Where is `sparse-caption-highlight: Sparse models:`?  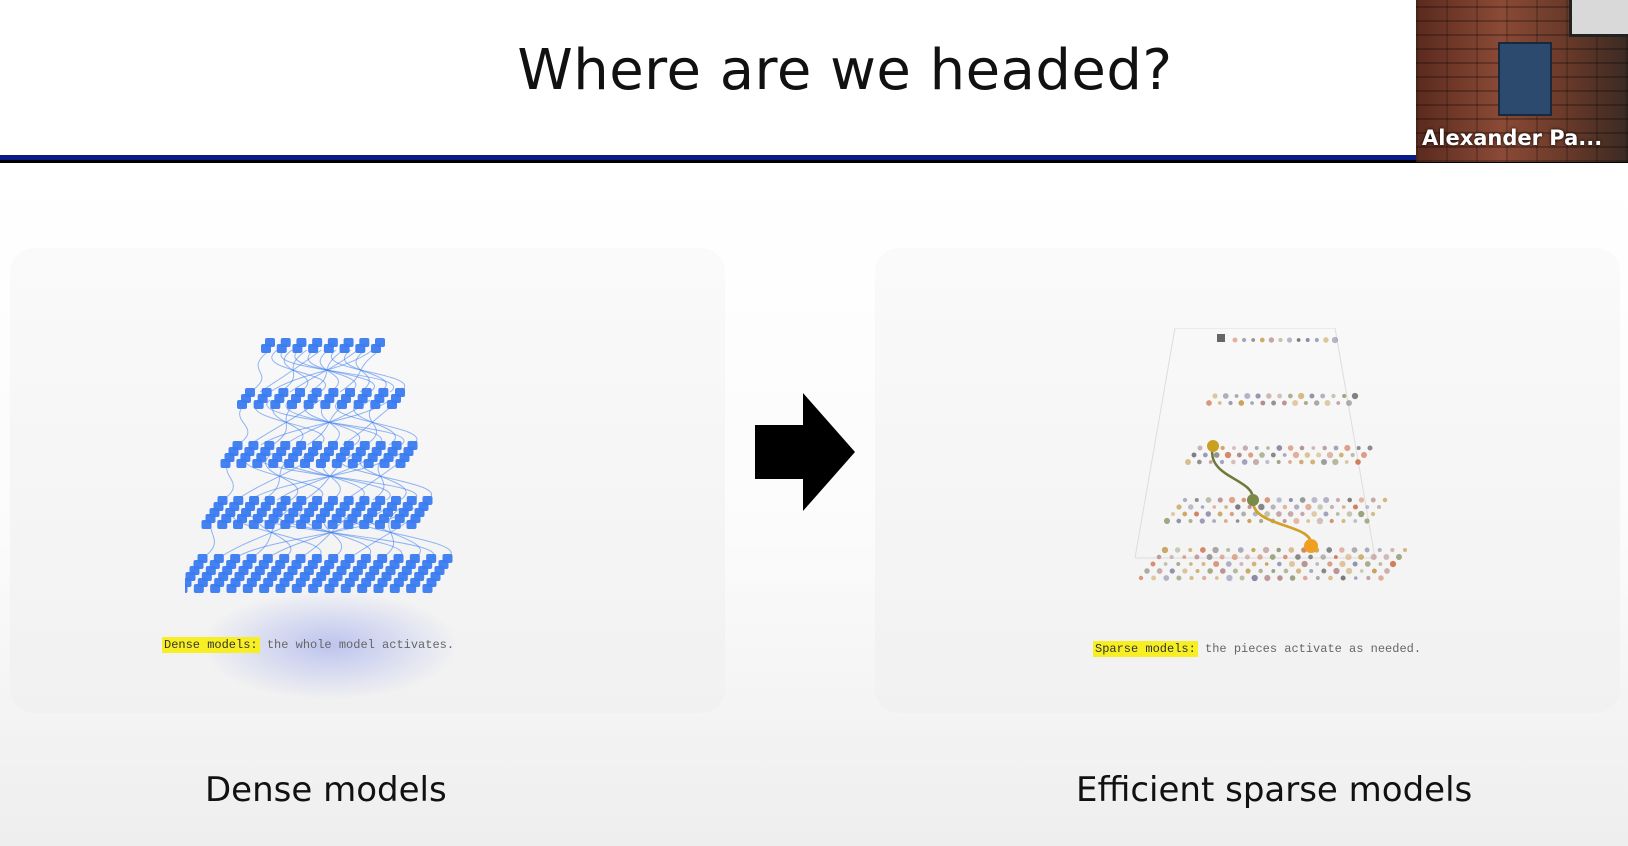 sparse-caption-highlight: Sparse models: is located at coordinates (1145, 649).